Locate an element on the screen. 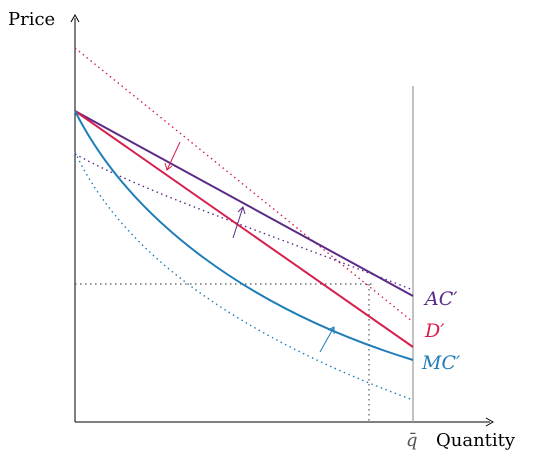 The height and width of the screenshot is (457, 534). ac-shift-arrow-icon is located at coordinates (239, 222).